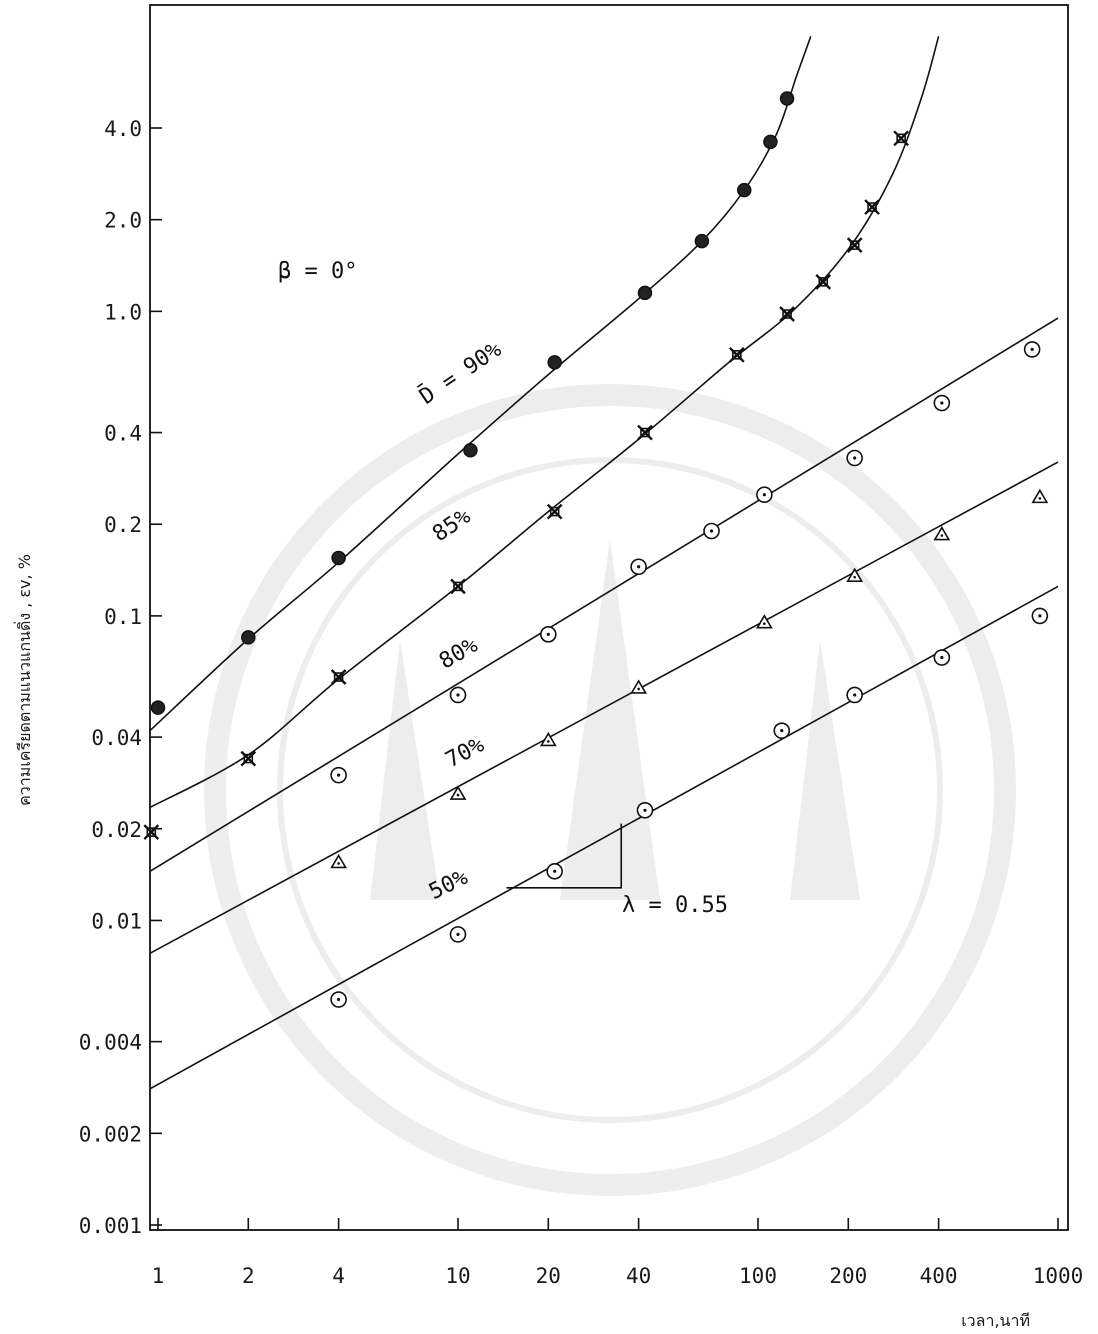 The height and width of the screenshot is (1334, 1098). I want to click on x-tick-label: 1000, so click(1058, 1276).